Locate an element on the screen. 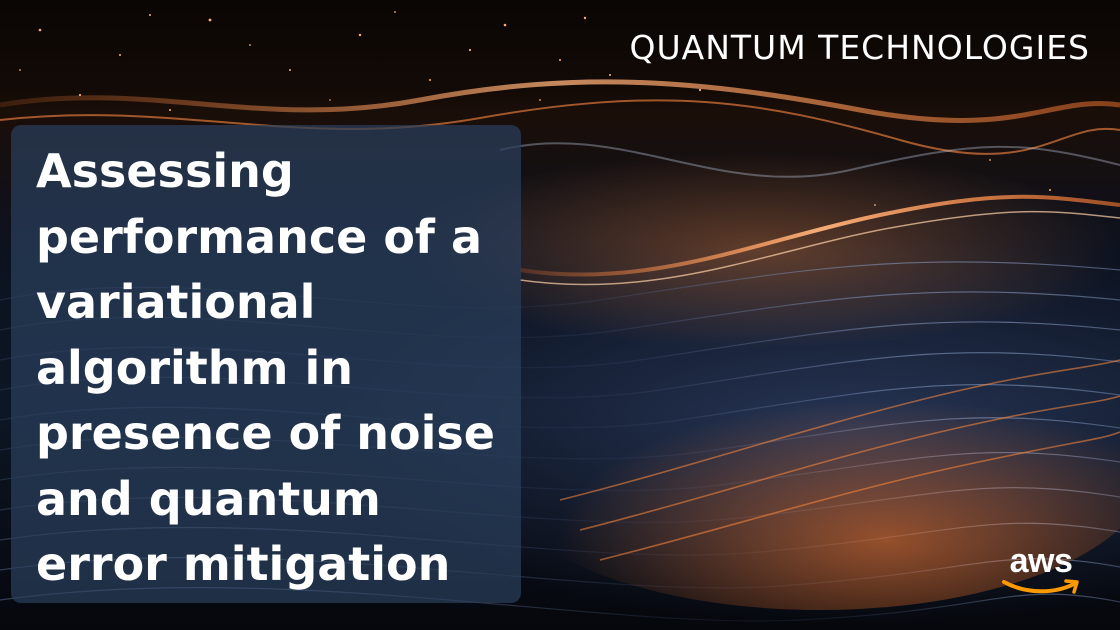 Image resolution: width=1120 pixels, height=630 pixels. aws-smile-arrow-icon is located at coordinates (1040, 586).